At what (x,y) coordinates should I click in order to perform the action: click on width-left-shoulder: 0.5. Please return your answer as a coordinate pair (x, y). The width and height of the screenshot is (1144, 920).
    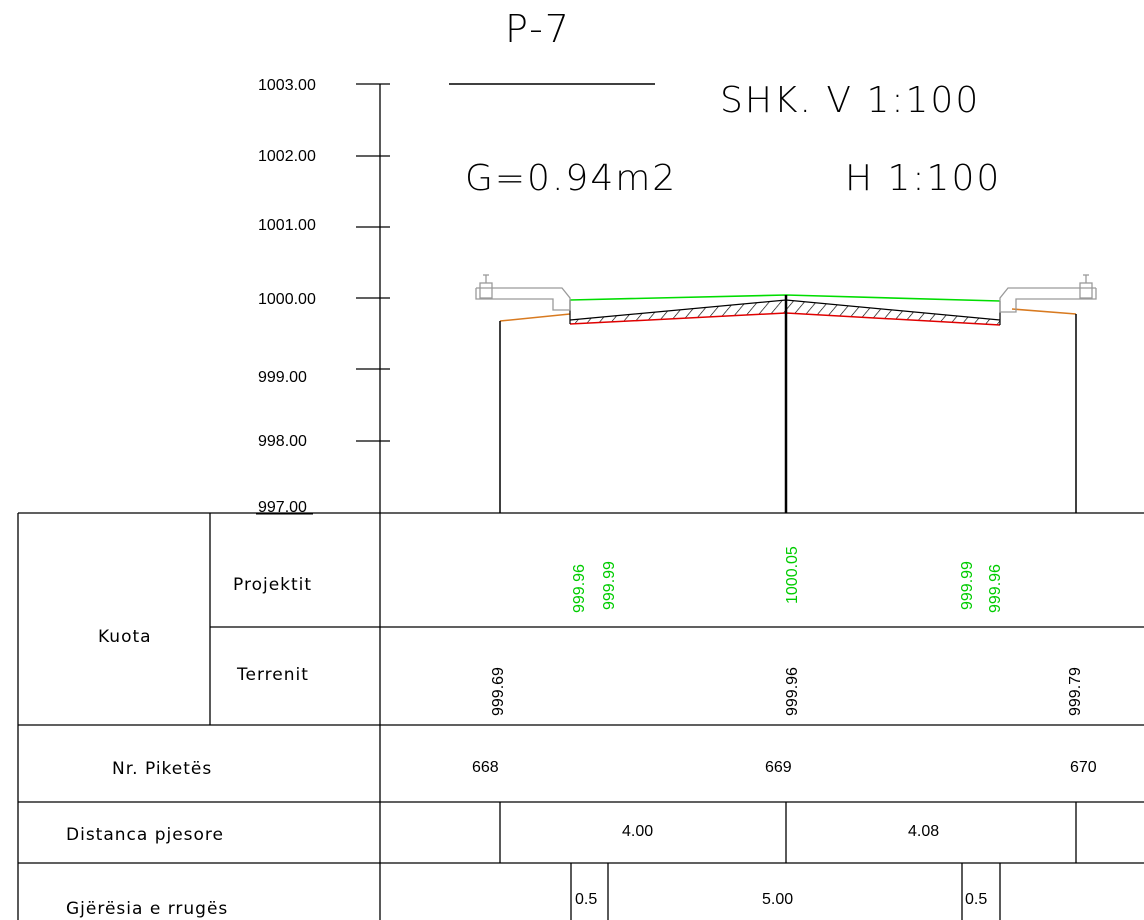
    Looking at the image, I should click on (586, 899).